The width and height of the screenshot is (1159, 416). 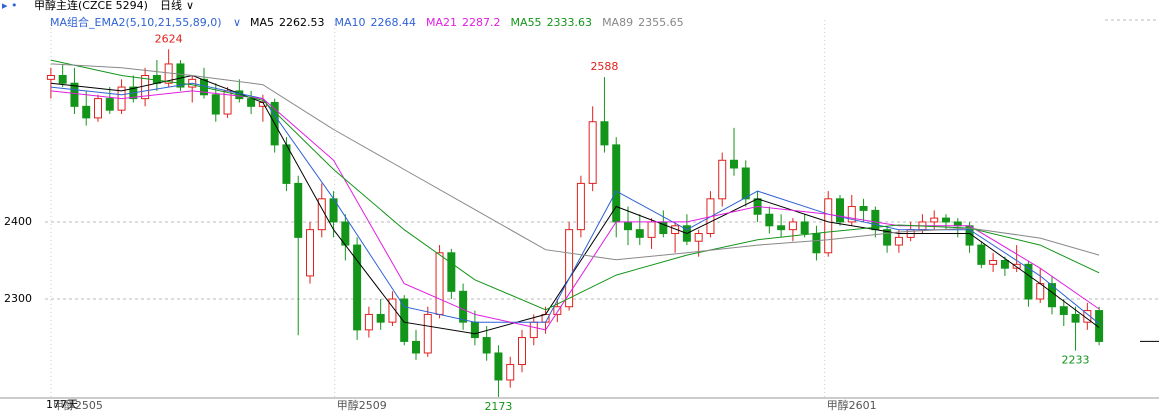 I want to click on period: 日线, so click(x=171, y=6).